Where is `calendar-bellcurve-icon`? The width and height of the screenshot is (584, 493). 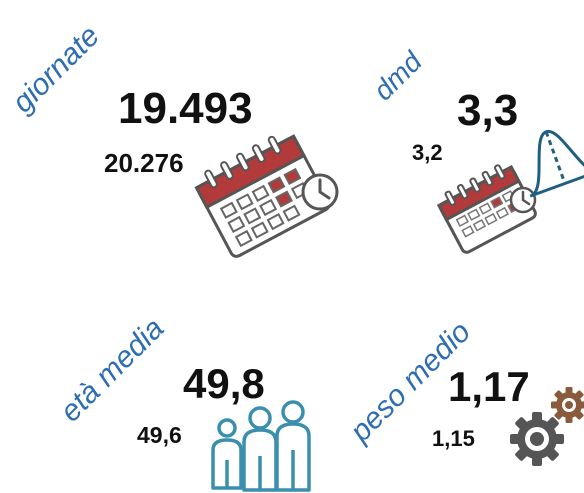
calendar-bellcurve-icon is located at coordinates (510, 192).